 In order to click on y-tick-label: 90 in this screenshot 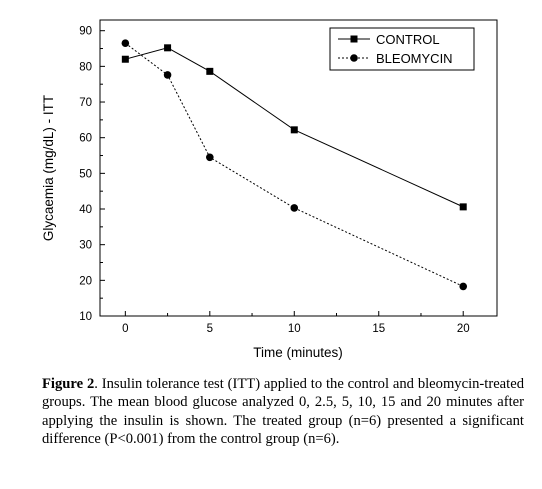, I will do `click(85, 32)`.